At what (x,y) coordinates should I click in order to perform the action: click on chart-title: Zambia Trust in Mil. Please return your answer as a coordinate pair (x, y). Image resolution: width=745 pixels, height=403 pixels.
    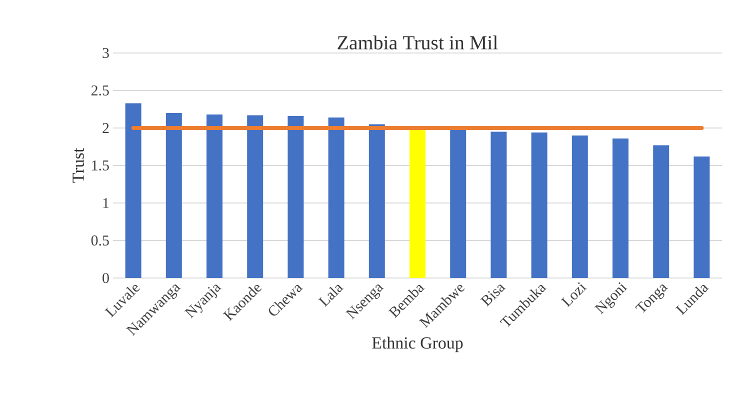
    Looking at the image, I should click on (418, 42).